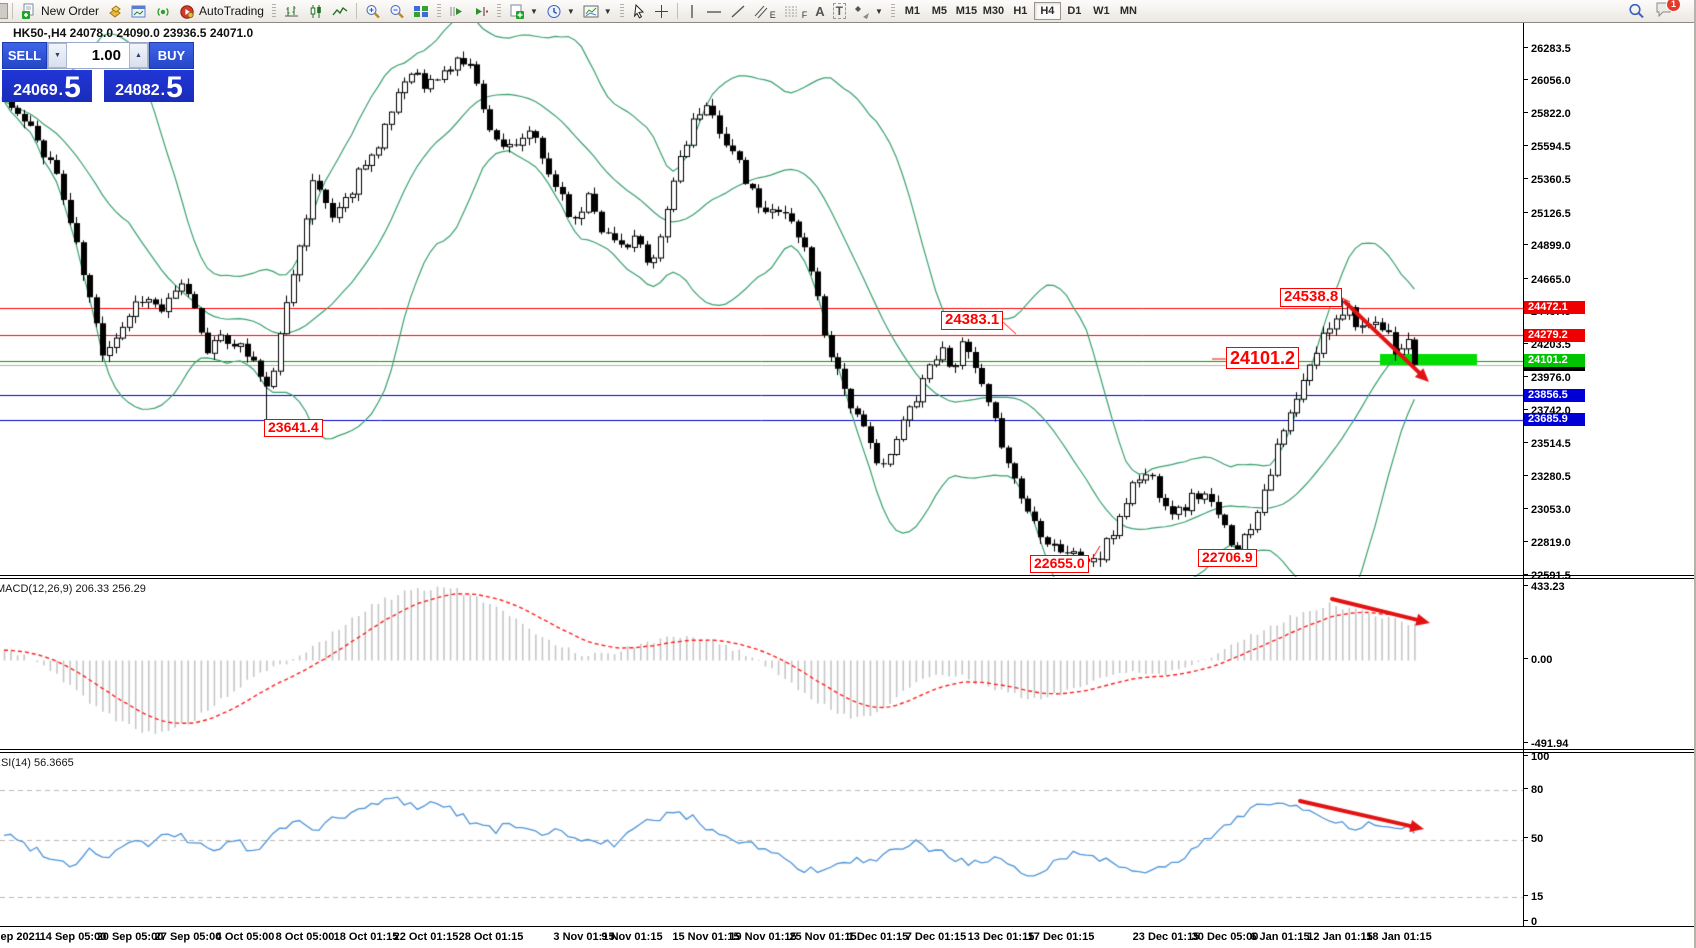 Image resolution: width=1696 pixels, height=948 pixels. I want to click on time-axis-label: 19 Nov 01:15, so click(763, 937).